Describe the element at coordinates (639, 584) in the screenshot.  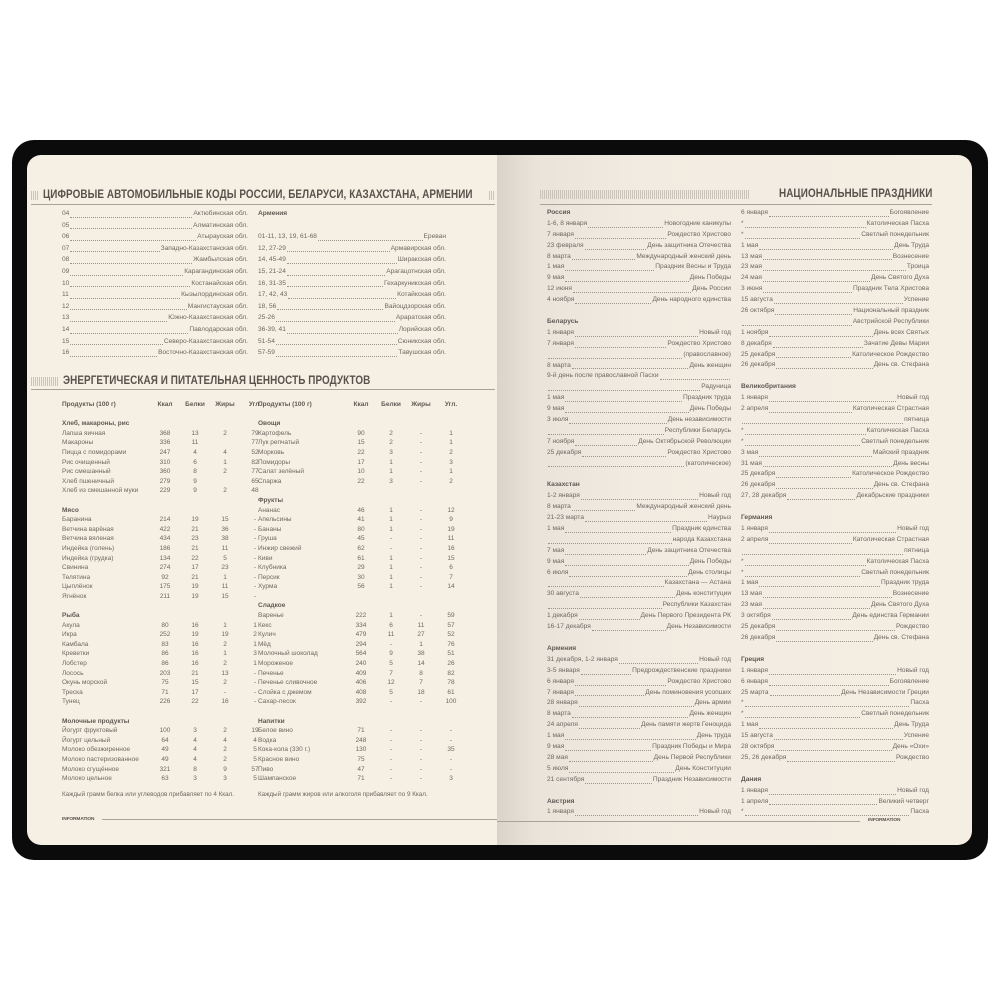
I see `holiday-row: Казахстана — Астана` at that location.